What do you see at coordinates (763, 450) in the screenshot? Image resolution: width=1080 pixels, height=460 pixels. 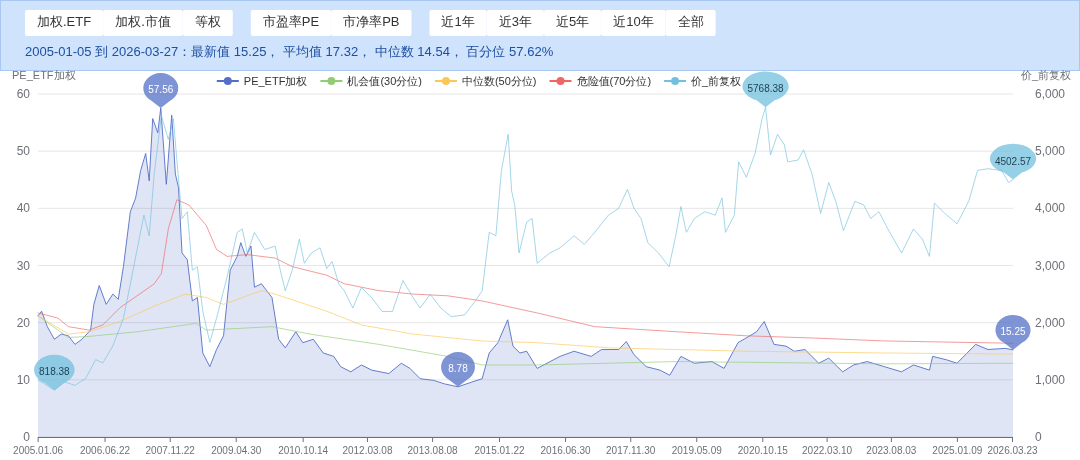 I see `x-tick-label: 2020.10.15` at bounding box center [763, 450].